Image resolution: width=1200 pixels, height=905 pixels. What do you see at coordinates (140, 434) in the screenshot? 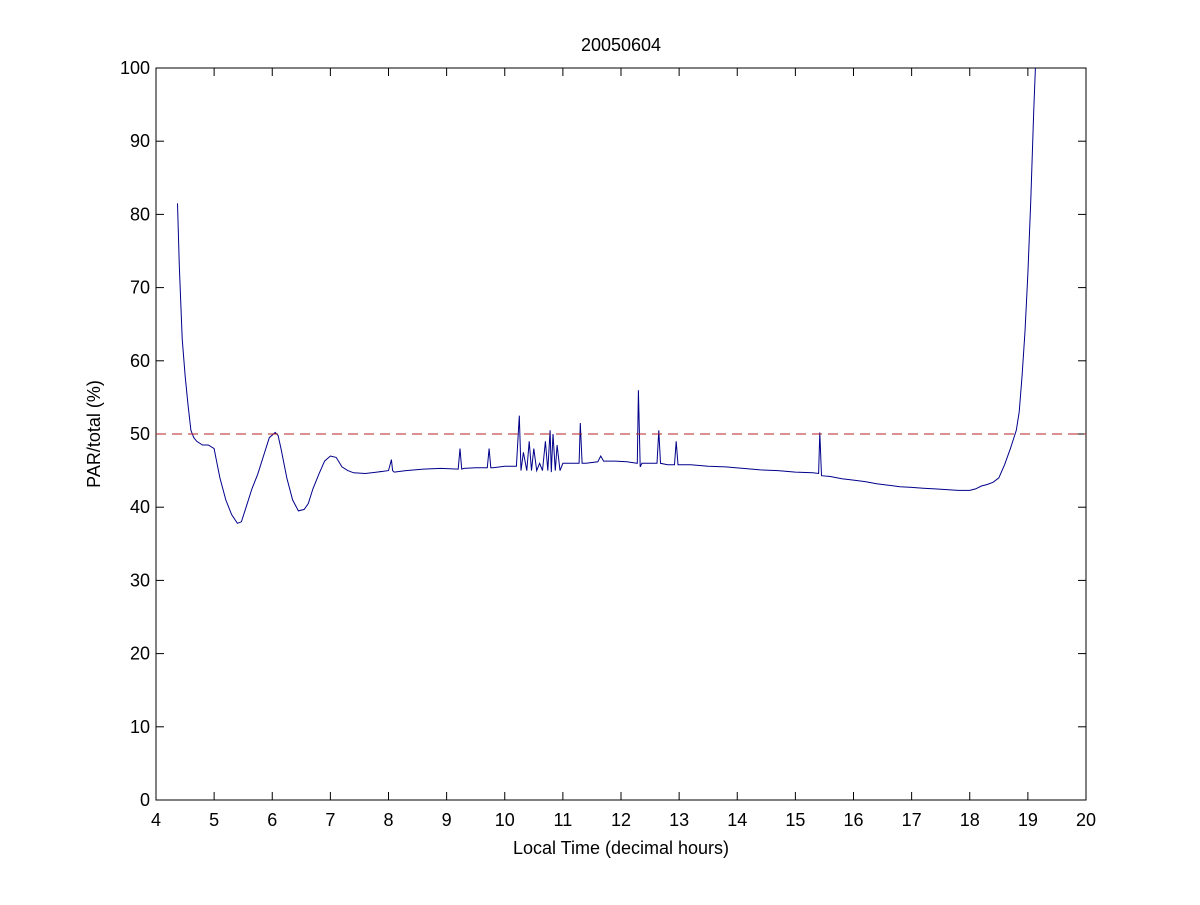
I see `y-tick-label: 50` at bounding box center [140, 434].